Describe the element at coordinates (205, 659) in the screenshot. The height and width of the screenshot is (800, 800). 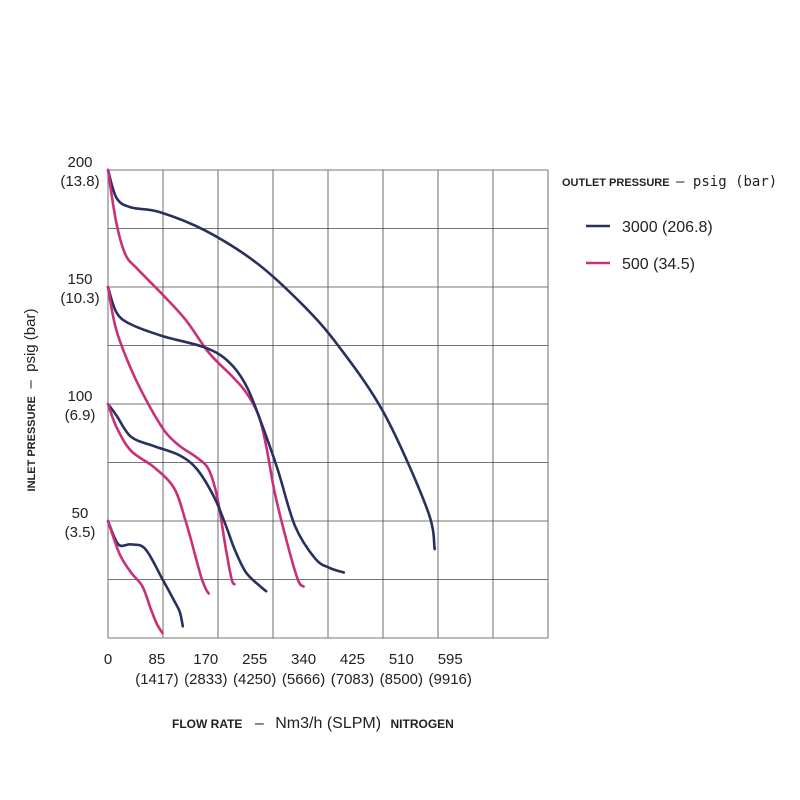
I see `x-tick-label: 170` at that location.